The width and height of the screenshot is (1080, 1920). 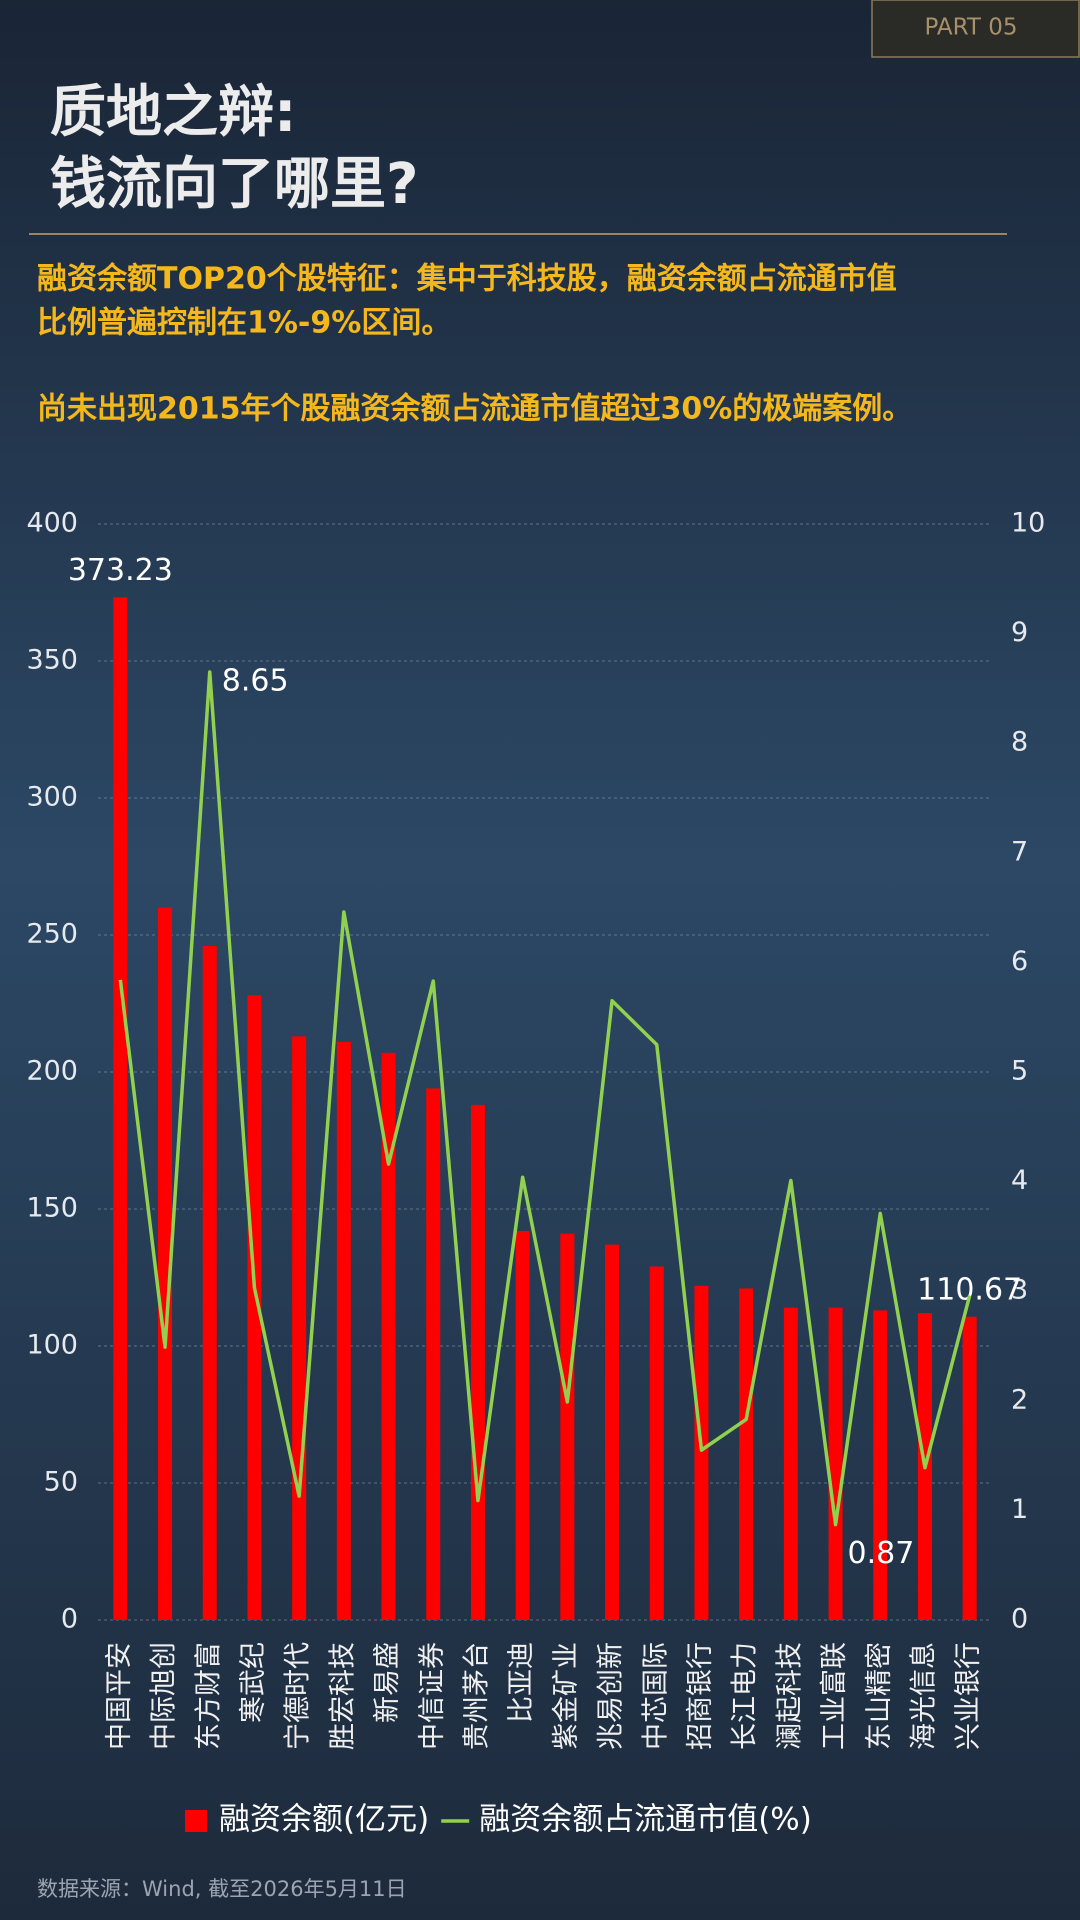 I want to click on x-tick-label: 澜起科技, so click(x=789, y=1696).